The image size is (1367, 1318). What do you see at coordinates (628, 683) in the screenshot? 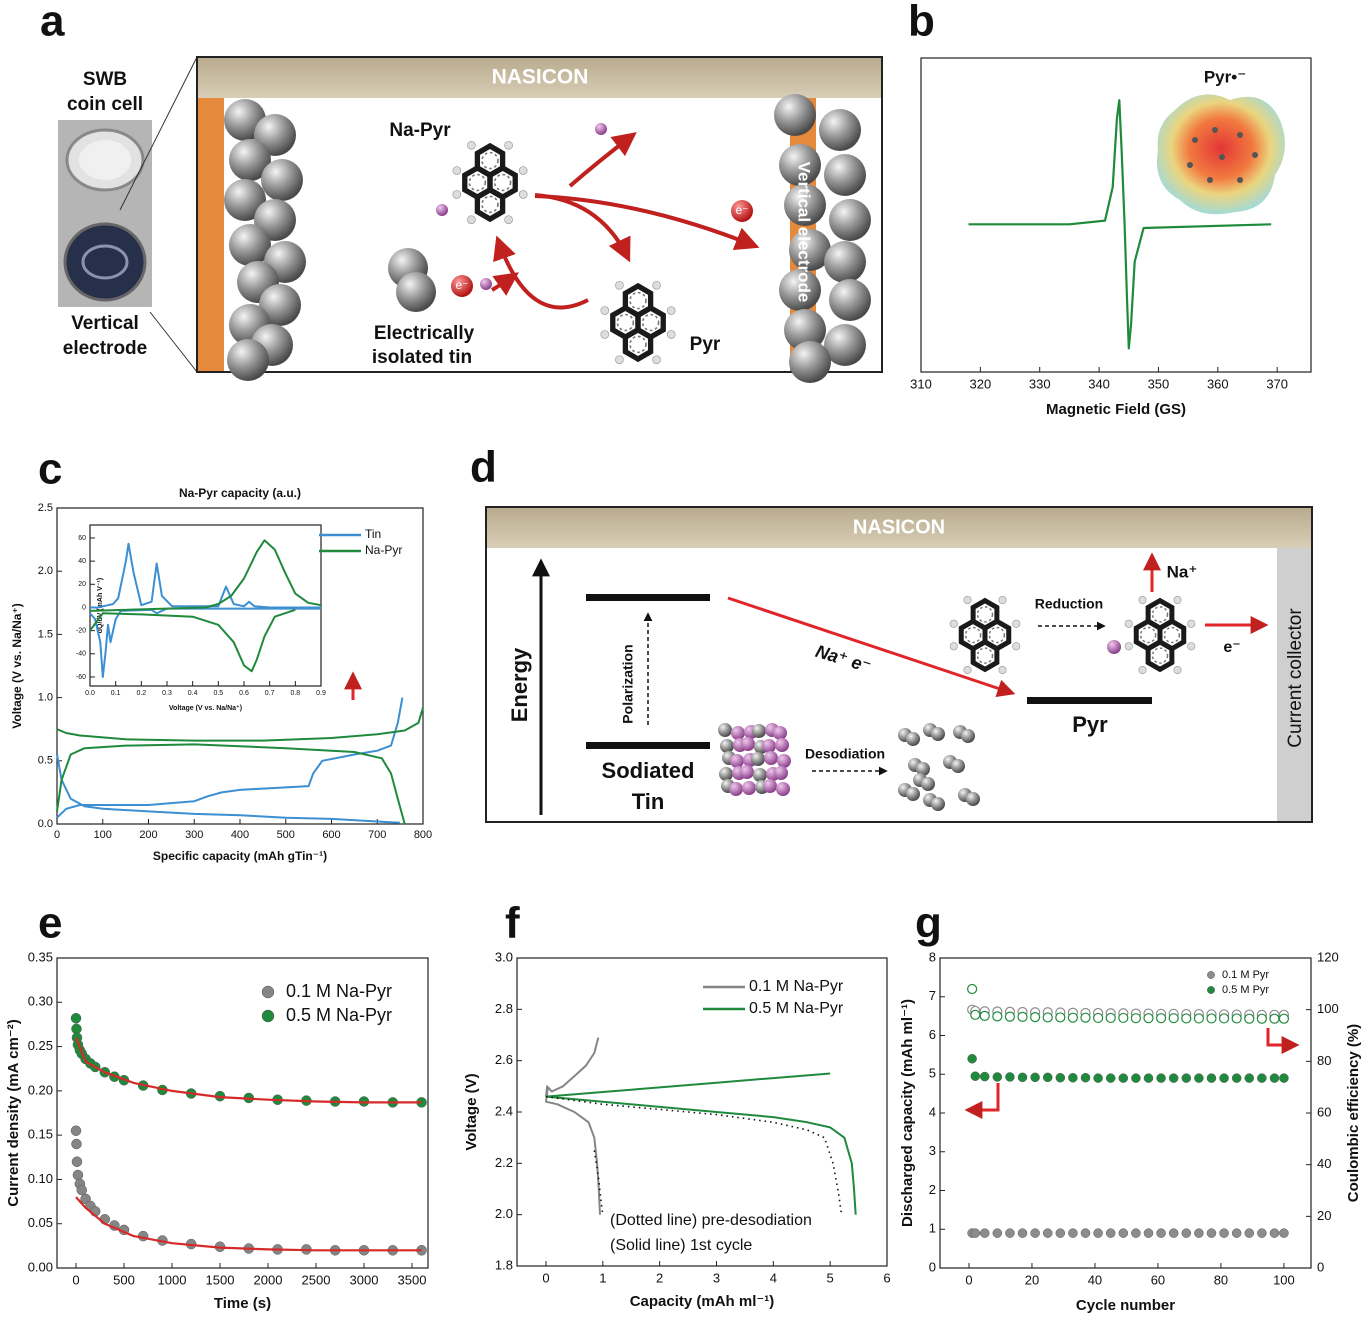
I see `label: Polarization` at bounding box center [628, 683].